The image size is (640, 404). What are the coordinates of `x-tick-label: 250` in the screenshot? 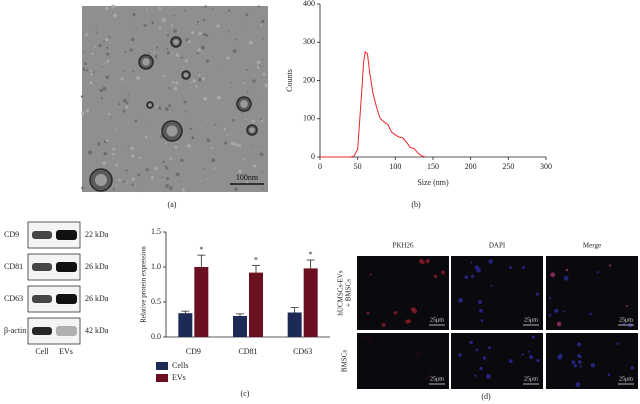 It's located at (508, 166).